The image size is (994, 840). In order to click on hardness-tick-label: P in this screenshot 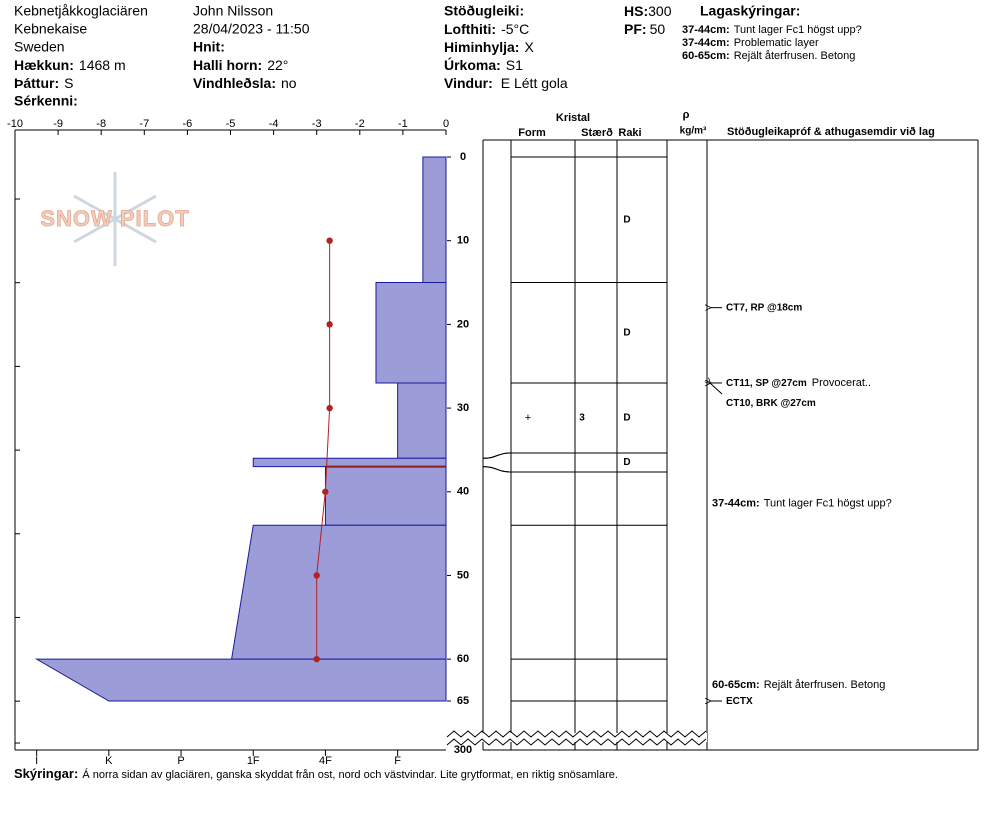, I will do `click(180, 761)`.